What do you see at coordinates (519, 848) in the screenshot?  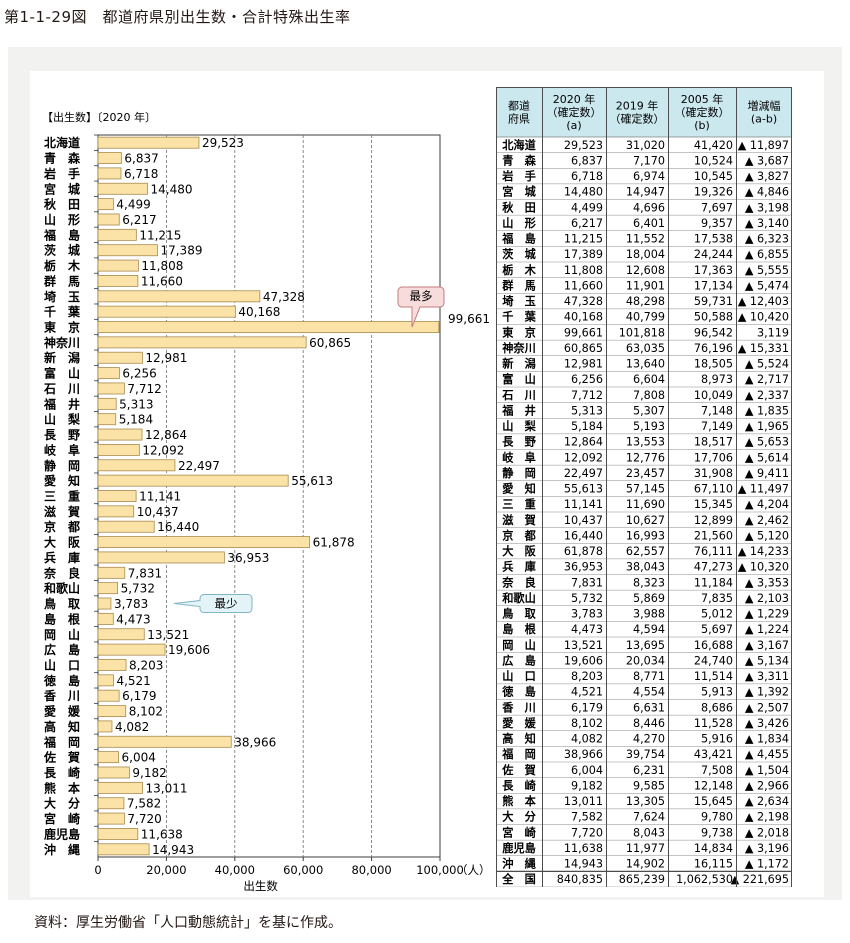 I see `table-cell-prefecture: 鹿児島` at bounding box center [519, 848].